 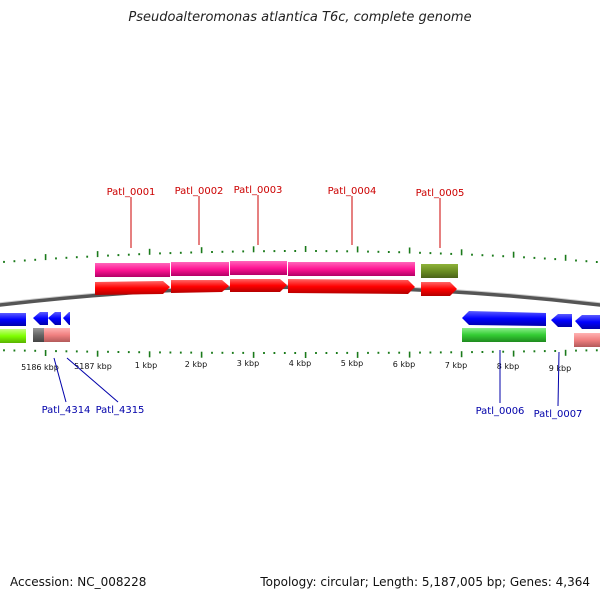 What do you see at coordinates (312, 385) in the screenshot?
I see `gene-labels-bottom: Patl_4314 Patl_4315 Patl_0006 Patl_0007` at bounding box center [312, 385].